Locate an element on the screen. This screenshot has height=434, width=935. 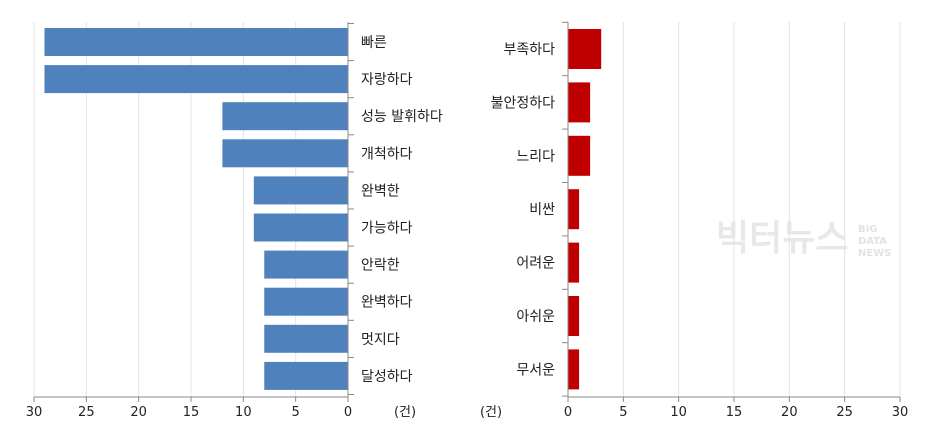
category-label: 비싼 is located at coordinates (542, 210).